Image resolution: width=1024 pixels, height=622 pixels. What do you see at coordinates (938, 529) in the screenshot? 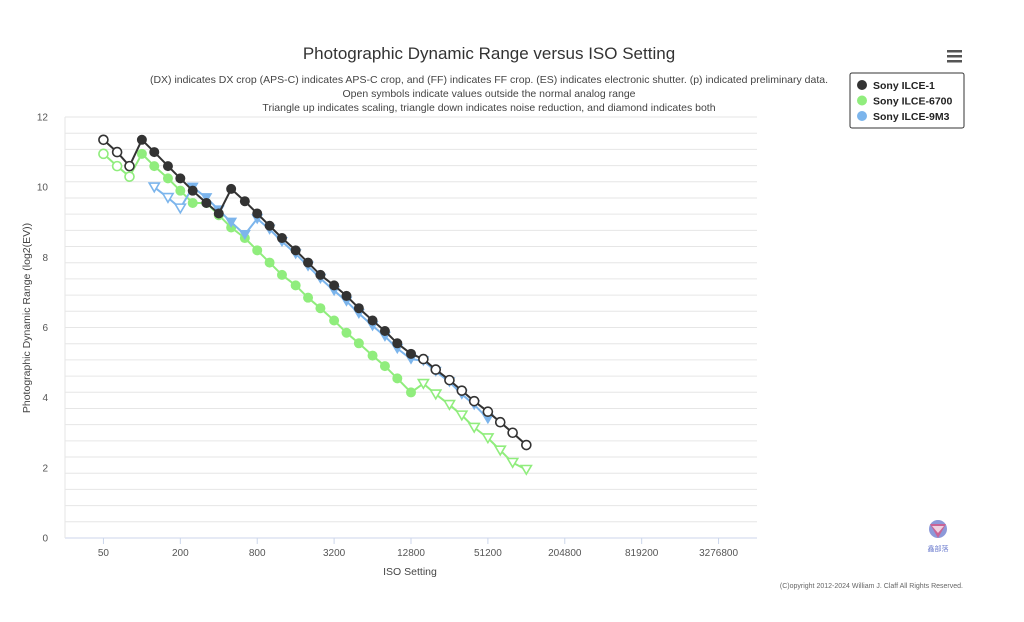
I see `bird-logo-icon` at bounding box center [938, 529].